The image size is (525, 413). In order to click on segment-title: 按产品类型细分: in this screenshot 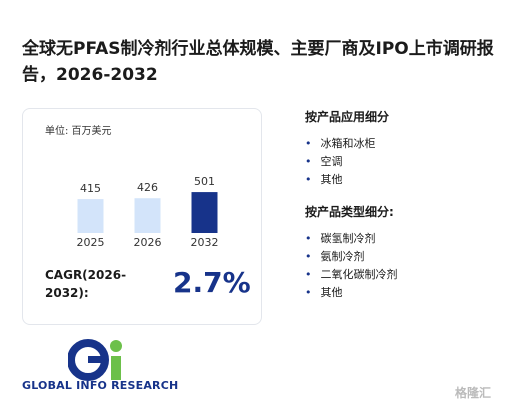, I will do `click(349, 212)`.